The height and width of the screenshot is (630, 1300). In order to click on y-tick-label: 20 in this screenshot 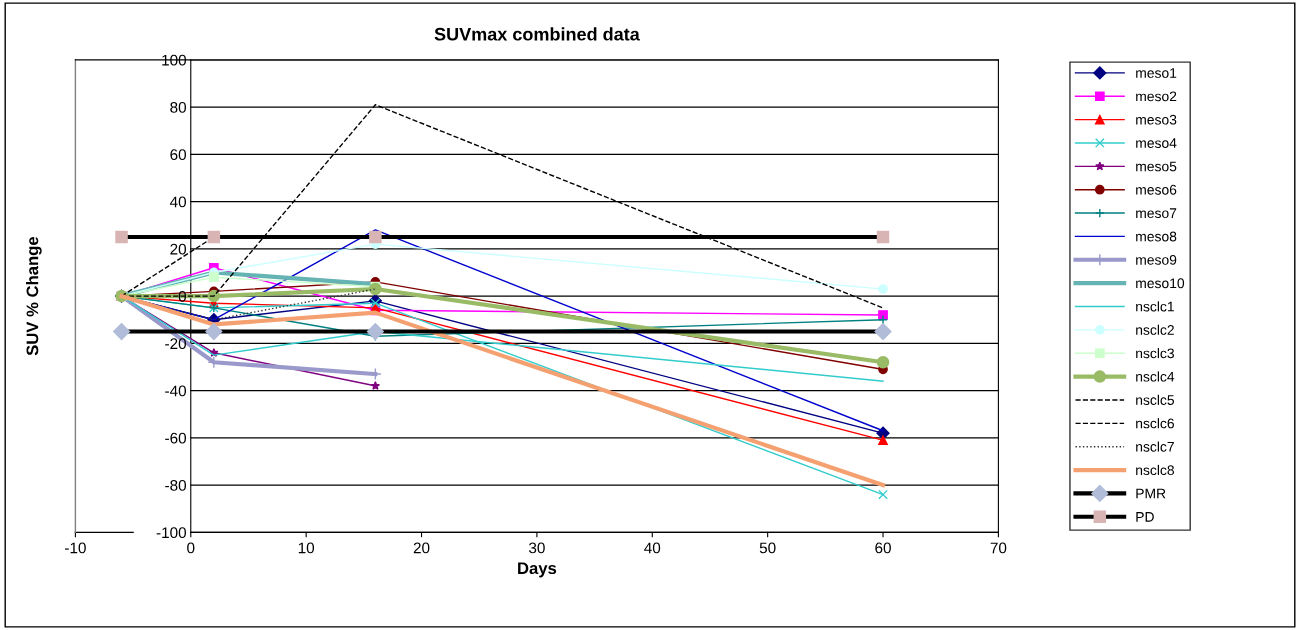, I will do `click(178, 249)`.